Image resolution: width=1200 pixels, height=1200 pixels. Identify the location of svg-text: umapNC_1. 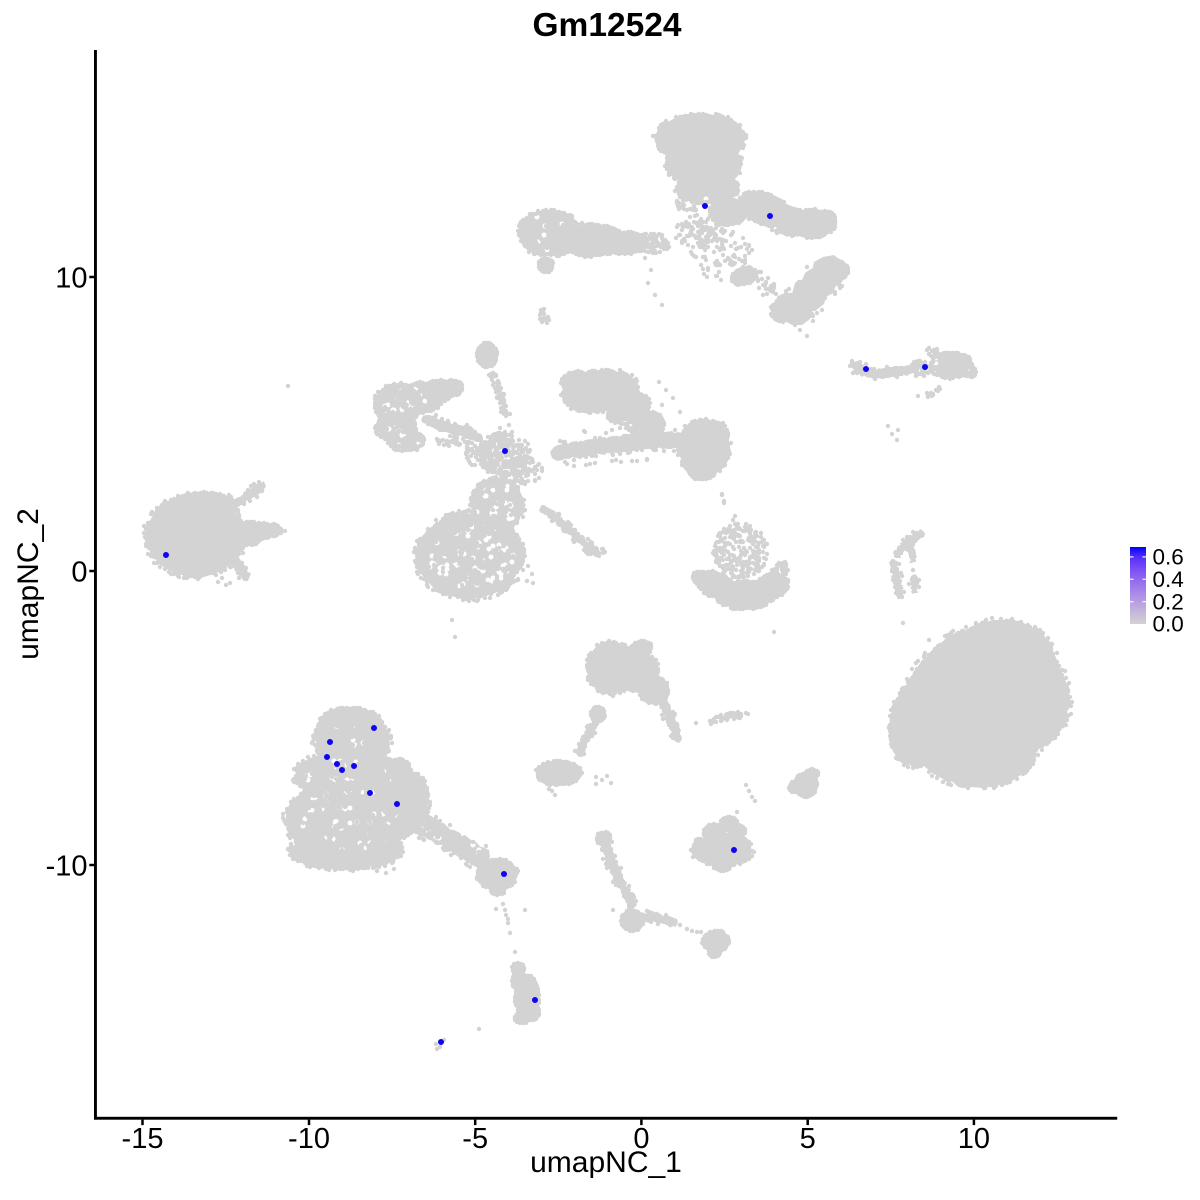
(606, 1162).